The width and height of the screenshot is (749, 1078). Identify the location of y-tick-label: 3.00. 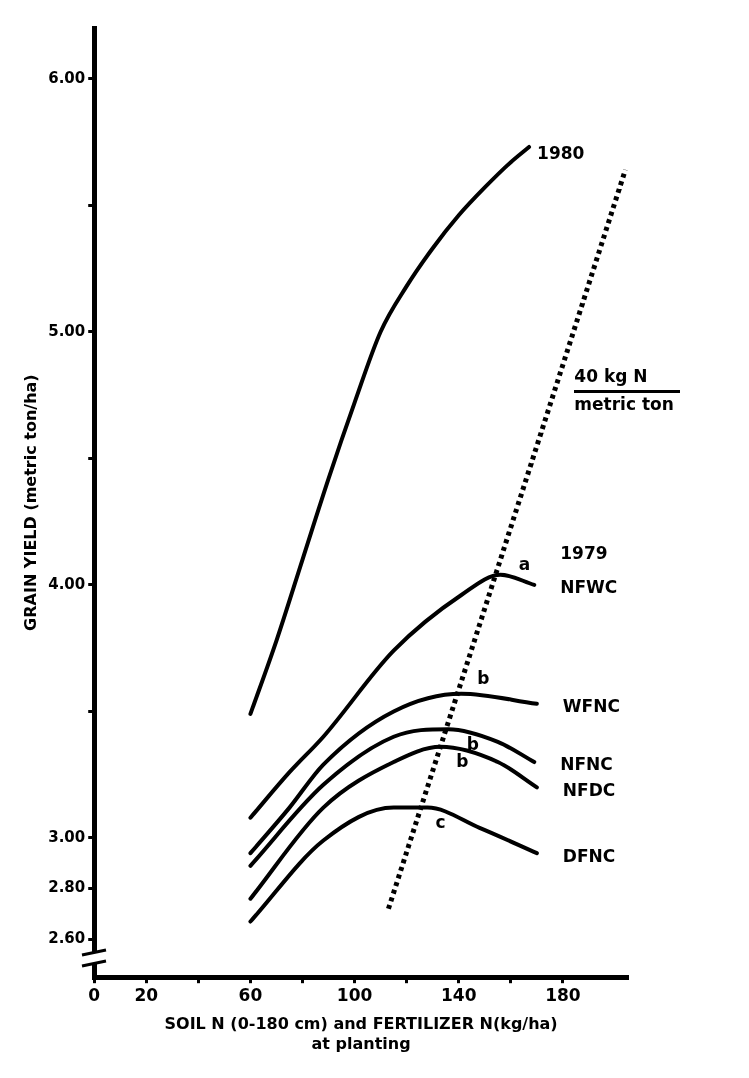
(67, 836).